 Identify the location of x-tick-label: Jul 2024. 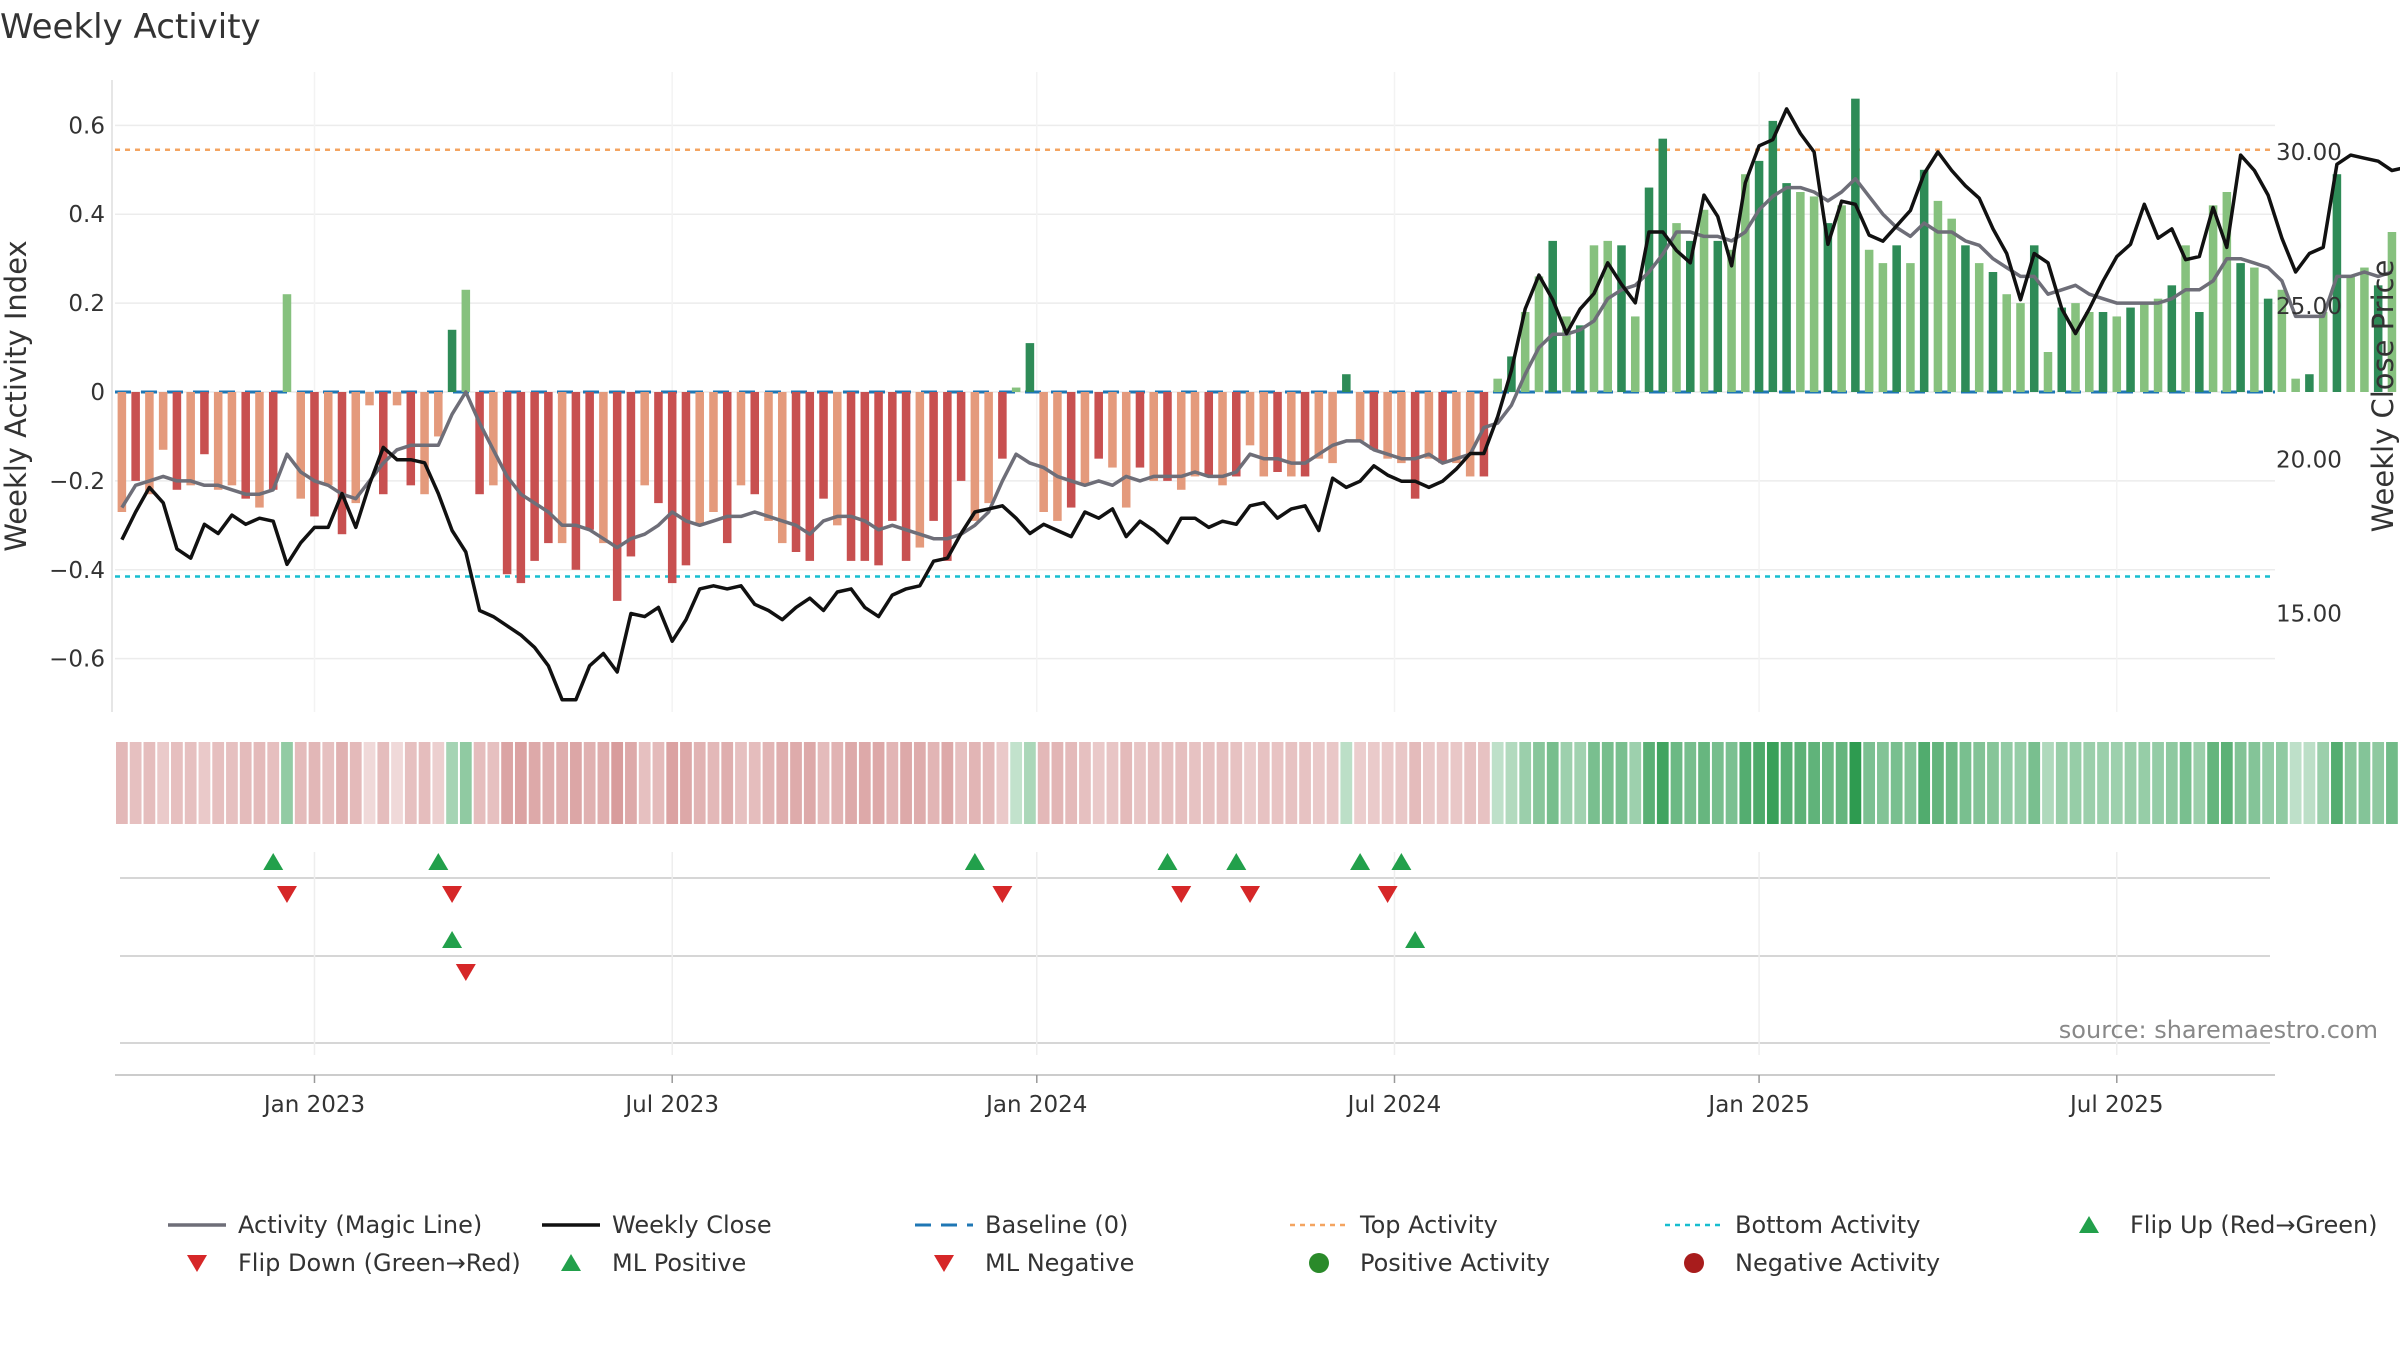
(1394, 1105).